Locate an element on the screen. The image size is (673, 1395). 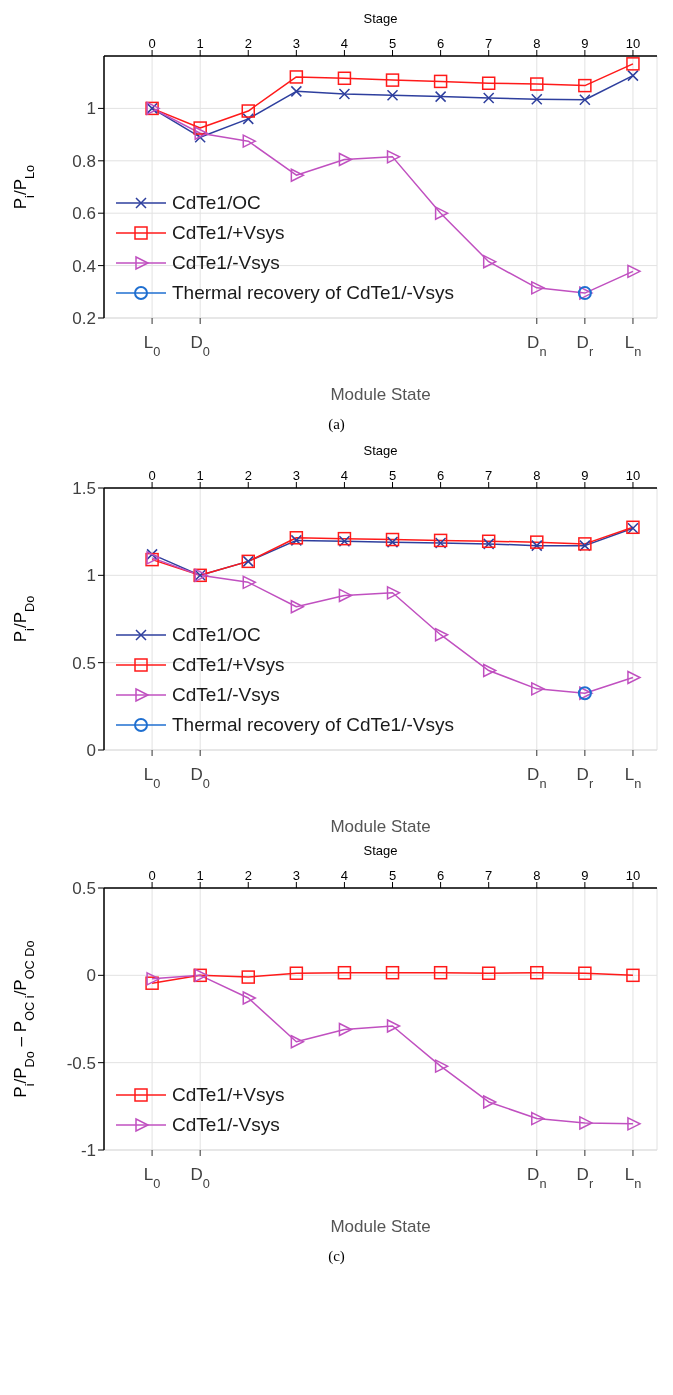
y-tick-label: 0 is located at coordinates (91, 976).